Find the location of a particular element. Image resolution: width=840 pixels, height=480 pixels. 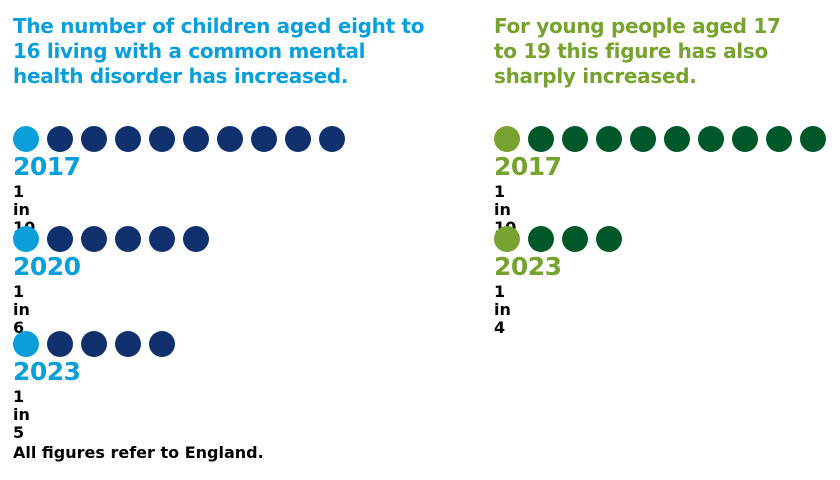

ratio-label: 1 in 5 is located at coordinates (21, 414).